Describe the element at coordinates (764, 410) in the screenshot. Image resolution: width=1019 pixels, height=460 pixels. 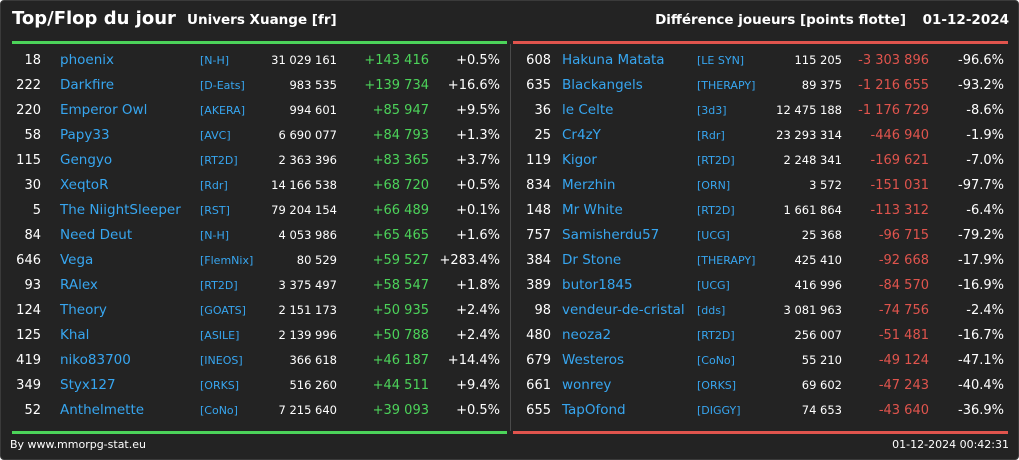
I see `flop-row: 655 TapOfond [DIGGY] 74 653 -43 640 -36.9%` at that location.